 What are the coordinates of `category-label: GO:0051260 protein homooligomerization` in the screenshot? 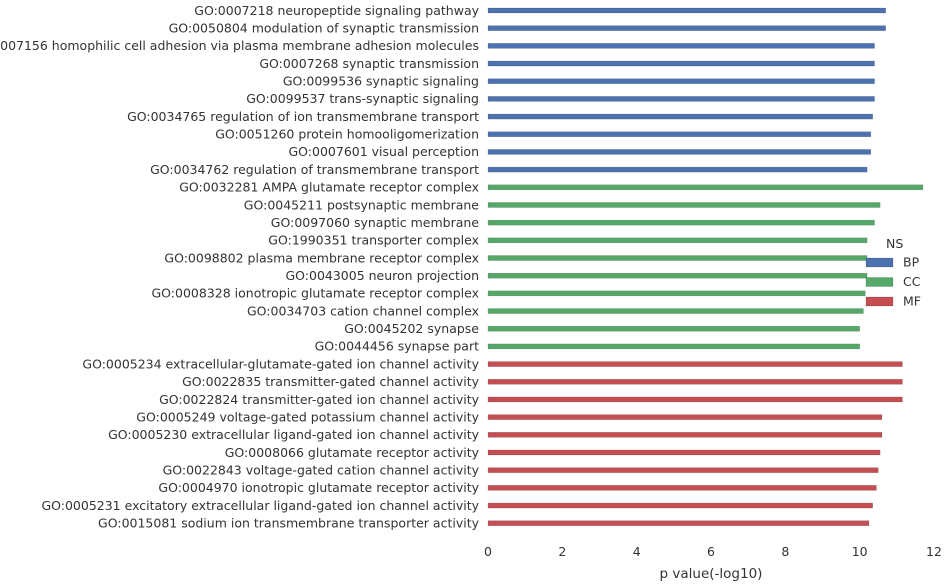 It's located at (347, 134).